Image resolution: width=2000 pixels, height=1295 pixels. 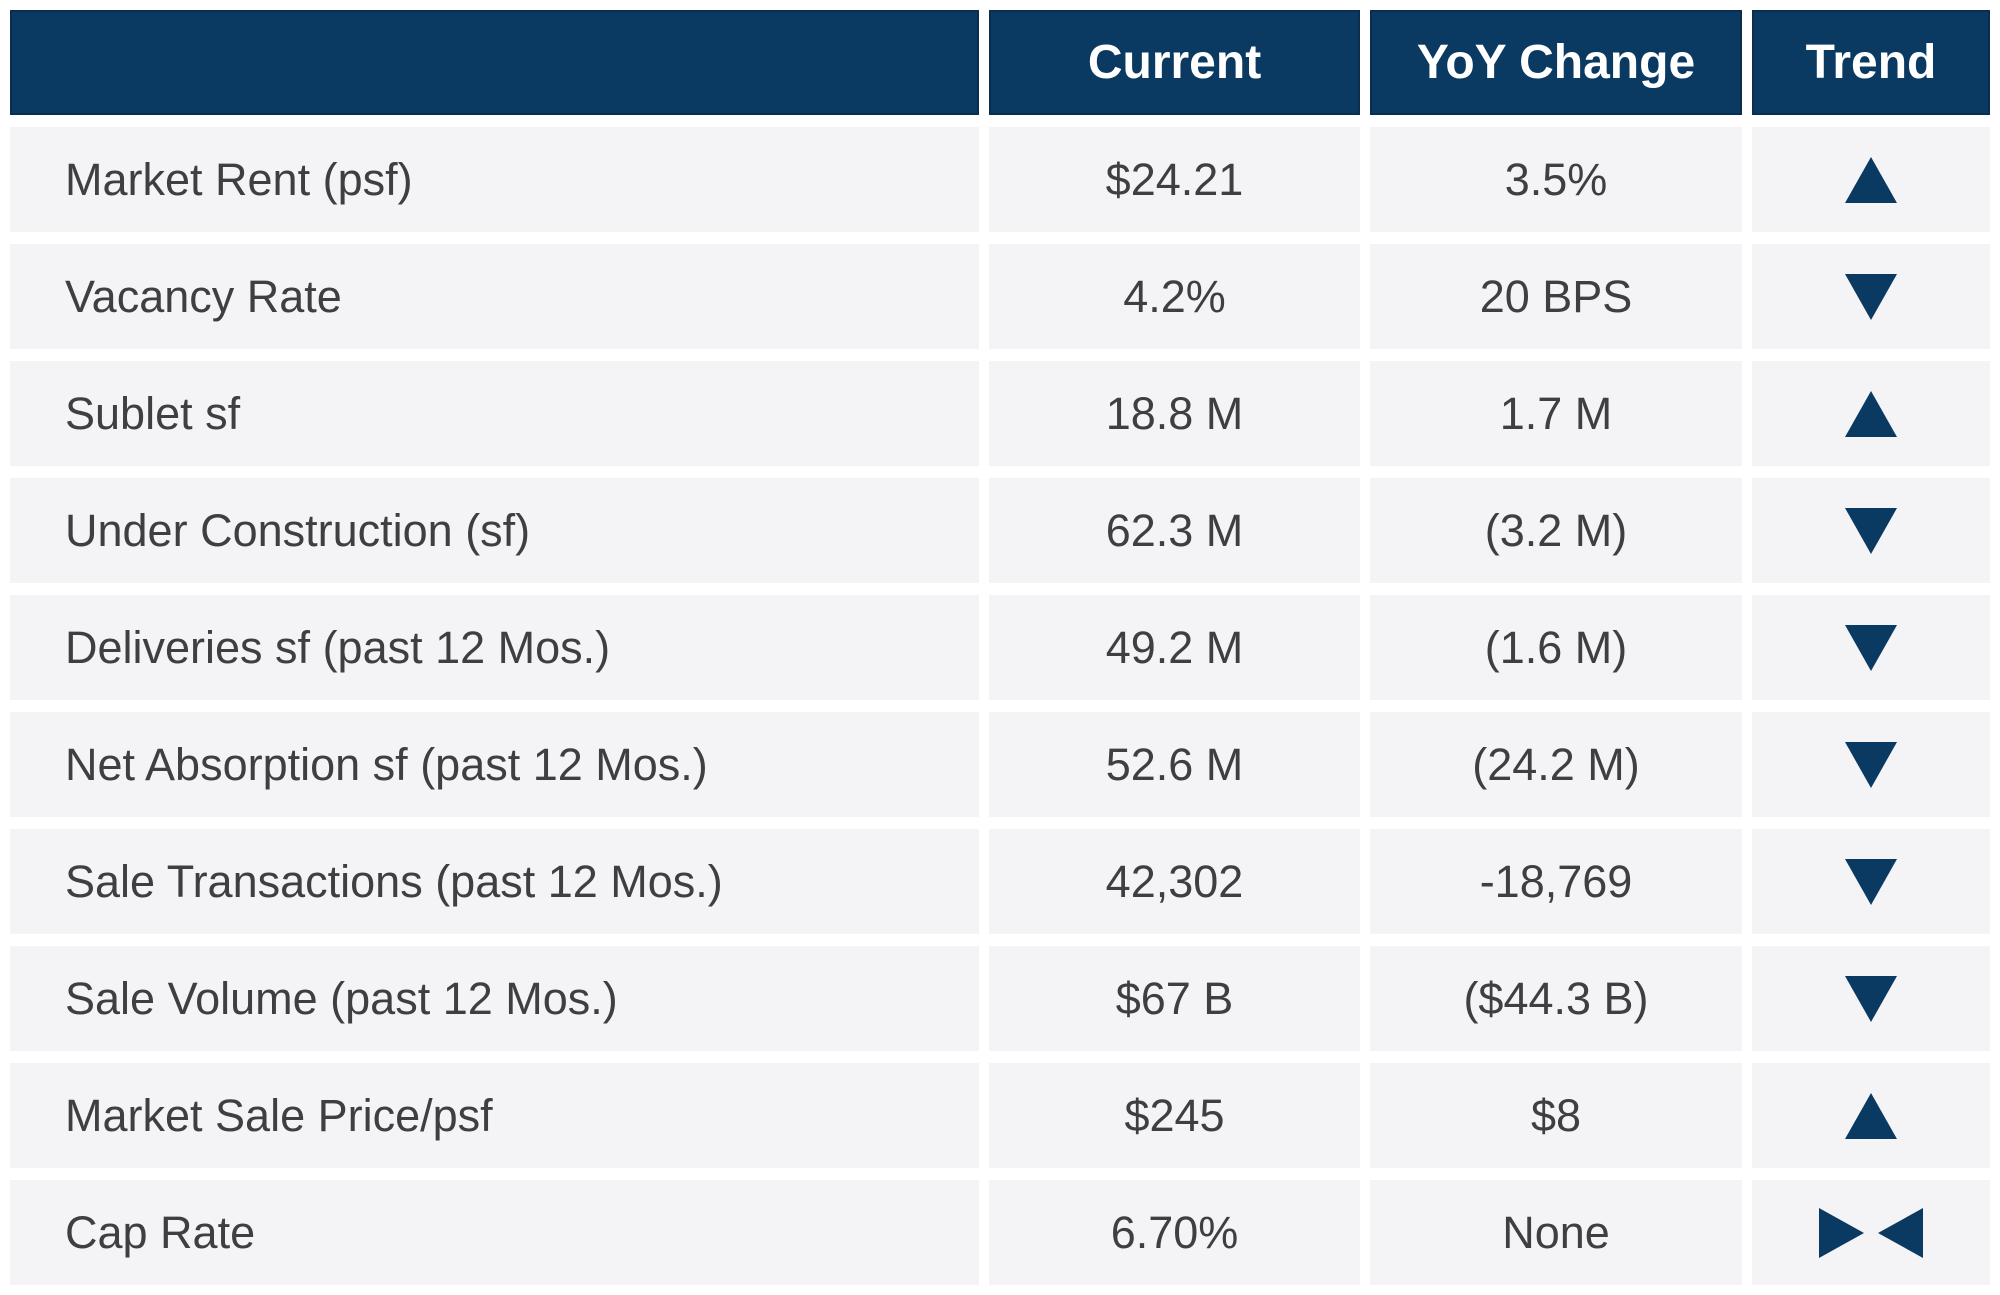 I want to click on yoy-value: ($44.3 B), so click(x=1556, y=998).